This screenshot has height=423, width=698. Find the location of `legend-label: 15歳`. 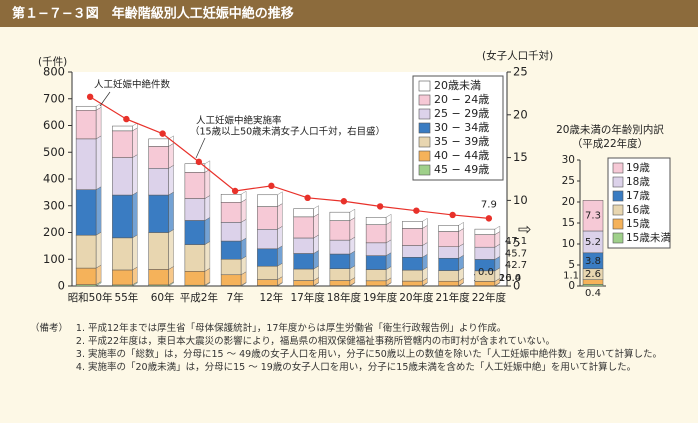

legend-label: 15歳 is located at coordinates (638, 224).